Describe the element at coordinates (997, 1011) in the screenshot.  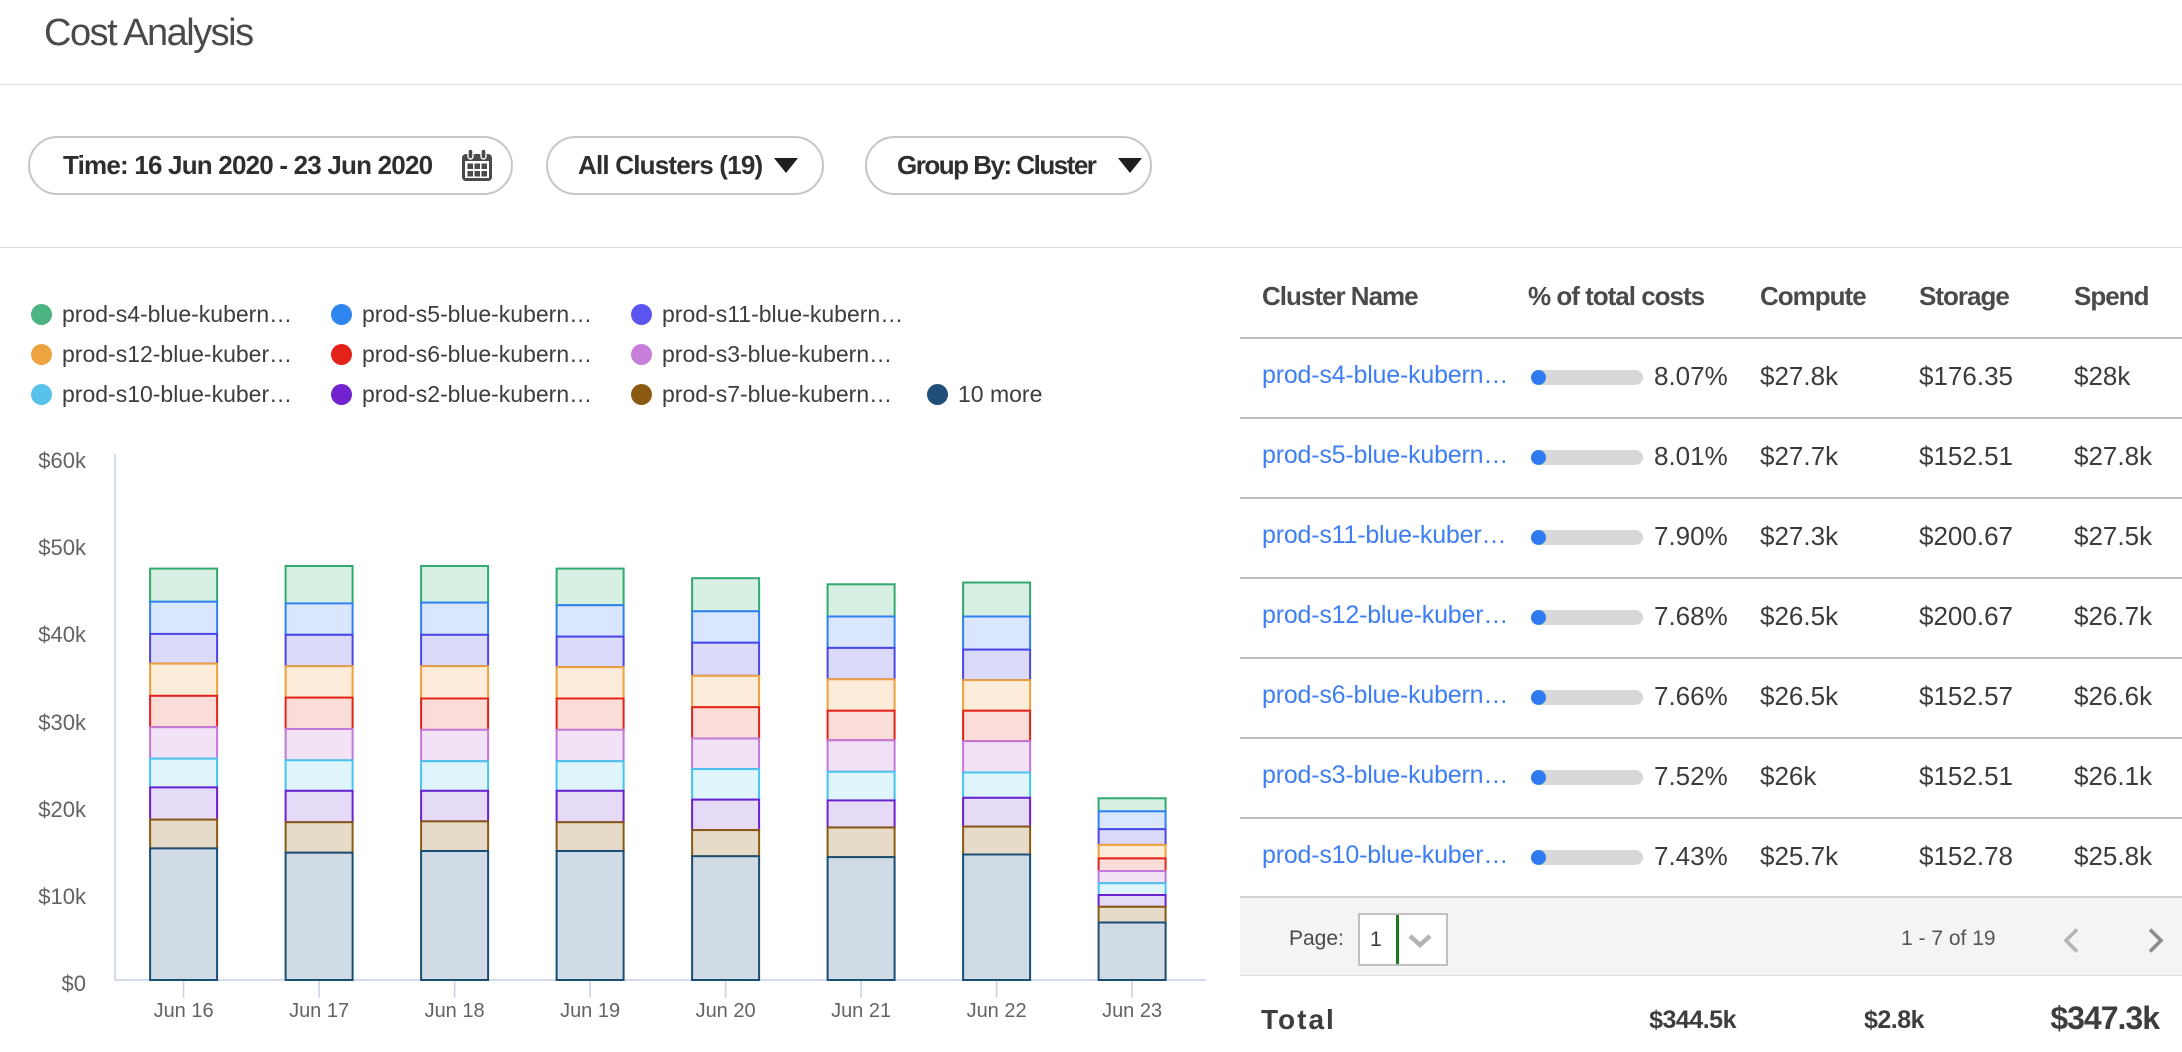
I see `svg-text: Jun 22` at that location.